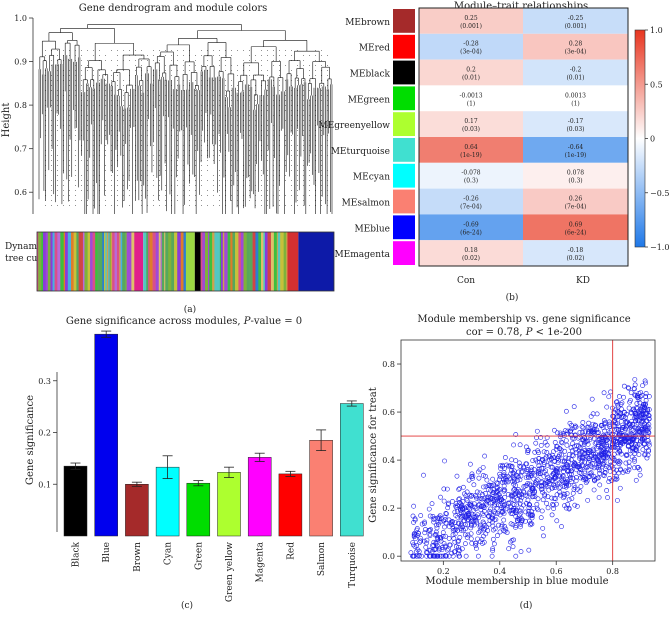  Describe the element at coordinates (185, 119) in the screenshot. I see `dendrogram-tree` at that location.